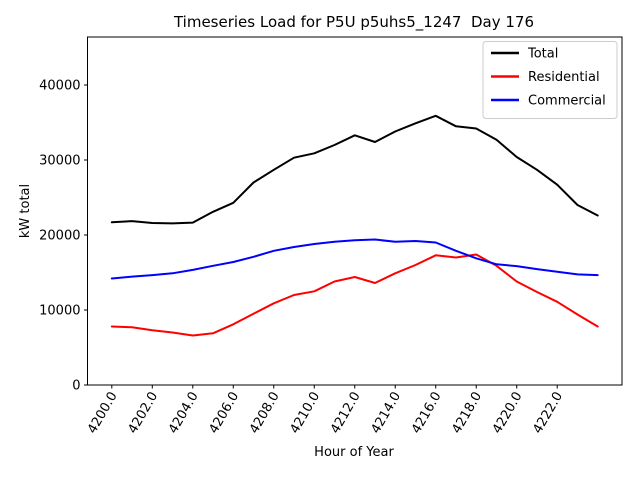  I want to click on x-tick-label: 4214.0, so click(386, 413).